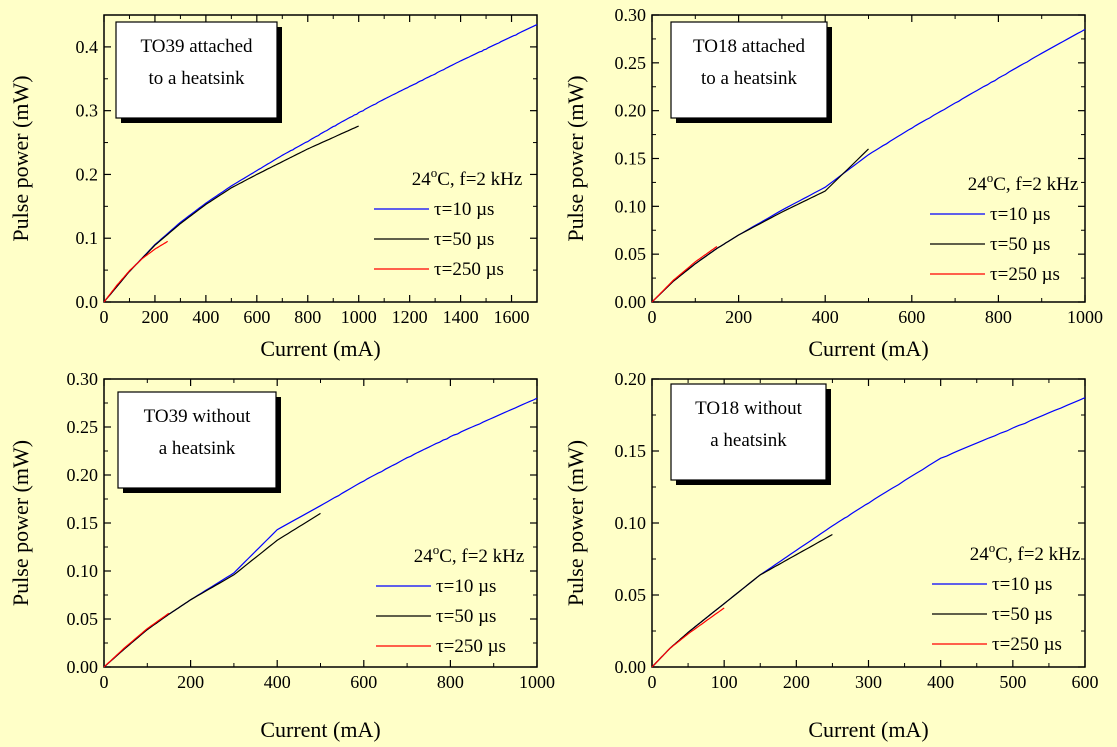  Describe the element at coordinates (87, 111) in the screenshot. I see `y-tick-label: 0.3` at that location.